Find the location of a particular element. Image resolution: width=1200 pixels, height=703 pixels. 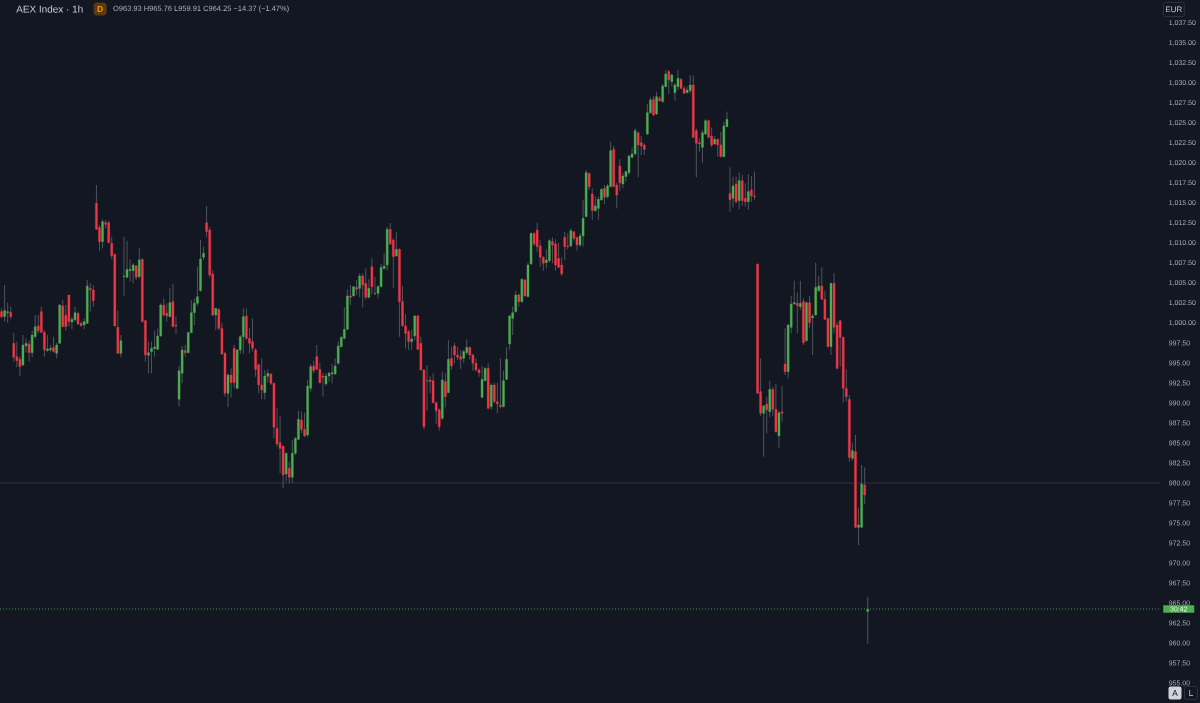

annotation: D is located at coordinates (100, 9).